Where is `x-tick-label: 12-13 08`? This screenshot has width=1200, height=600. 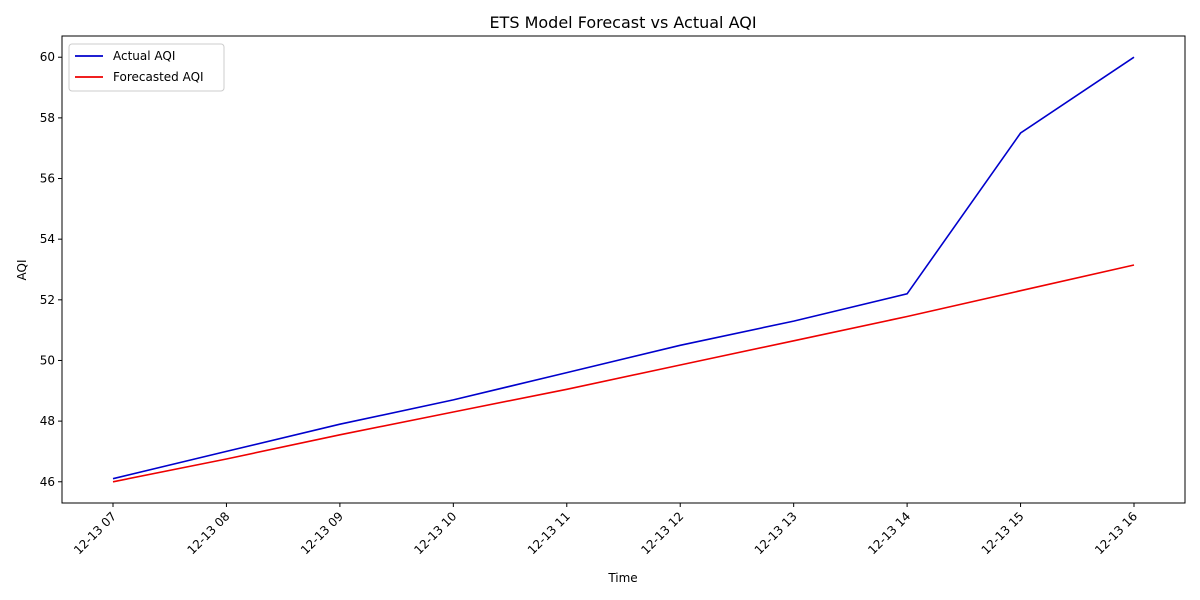
x-tick-label: 12-13 08 is located at coordinates (209, 533).